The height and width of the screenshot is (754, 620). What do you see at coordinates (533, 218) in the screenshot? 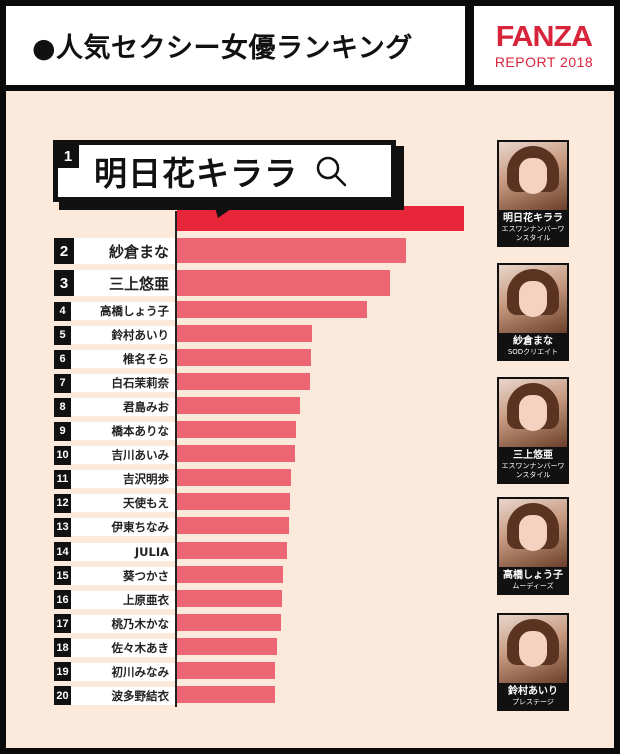
I see `card-name: 明日花キララ` at bounding box center [533, 218].